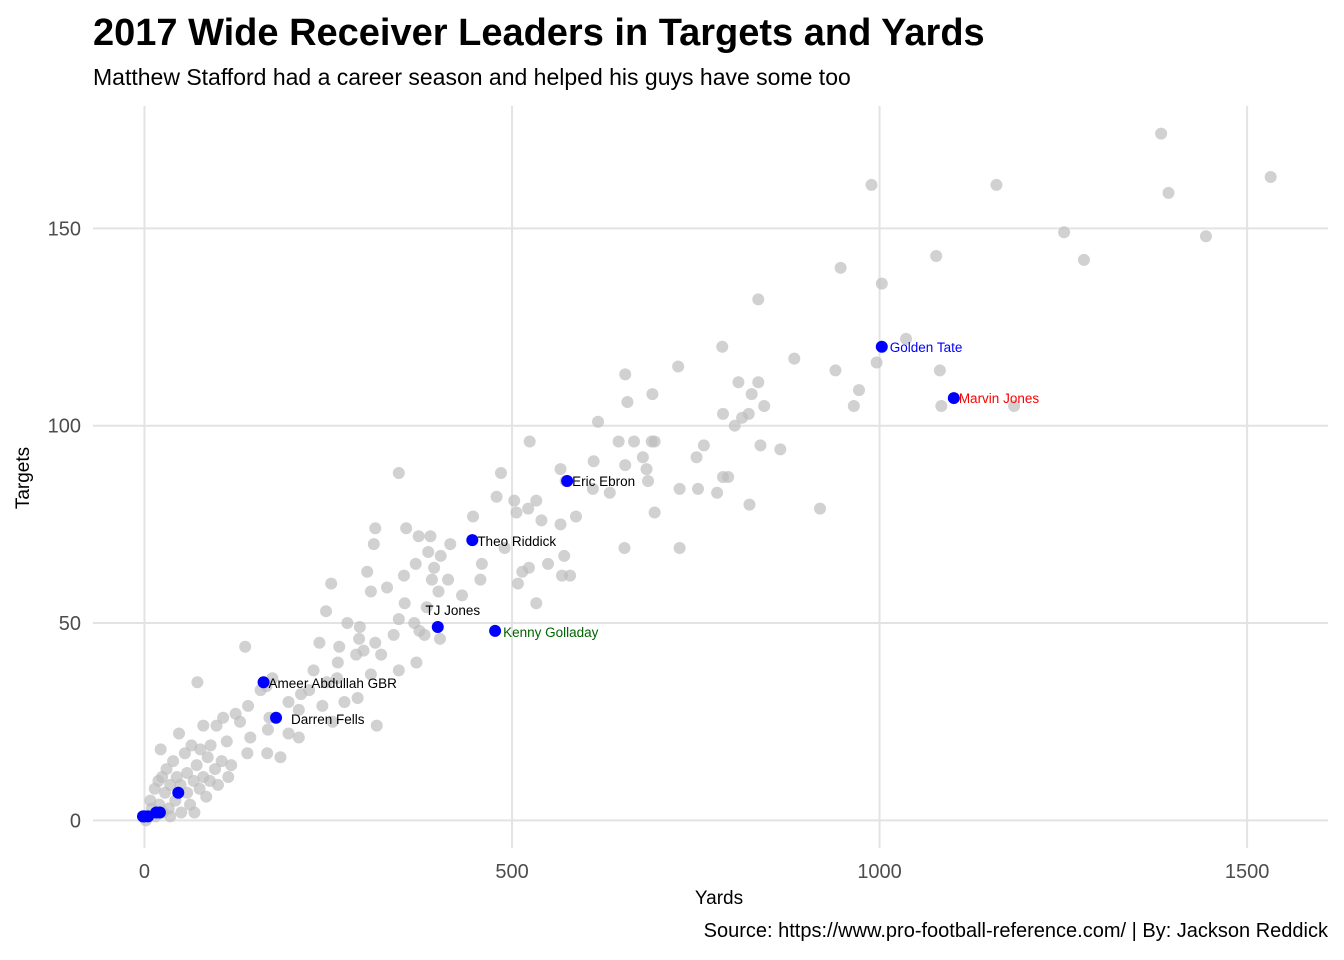 Image resolution: width=1344 pixels, height=960 pixels. Describe the element at coordinates (511, 872) in the screenshot. I see `x-tick-label: 500` at that location.